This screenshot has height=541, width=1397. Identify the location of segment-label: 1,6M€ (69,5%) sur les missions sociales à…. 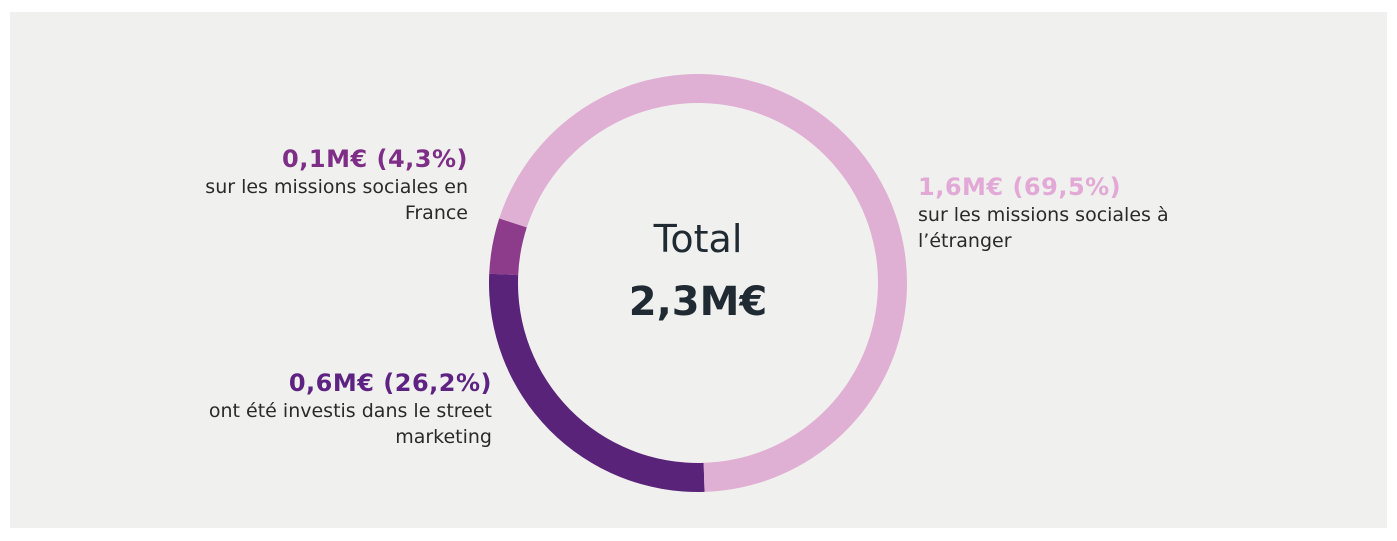
(1083, 213).